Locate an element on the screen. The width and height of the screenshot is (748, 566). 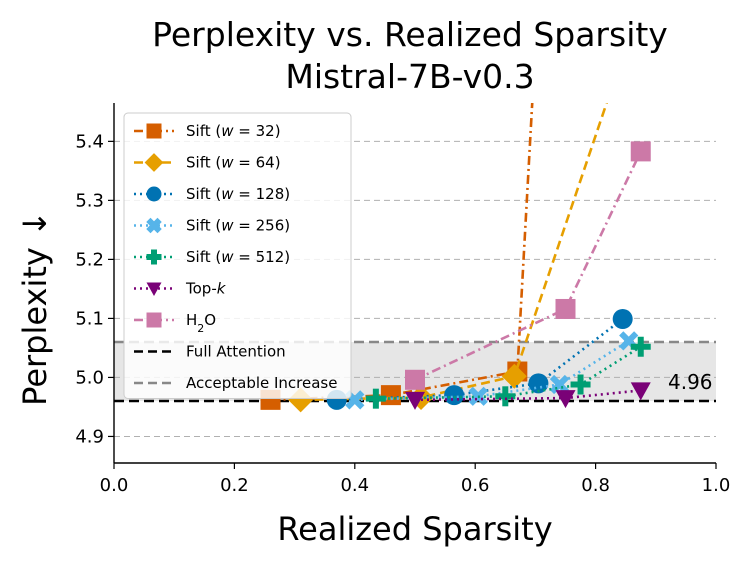
legend-label: Full Attention is located at coordinates (236, 352).